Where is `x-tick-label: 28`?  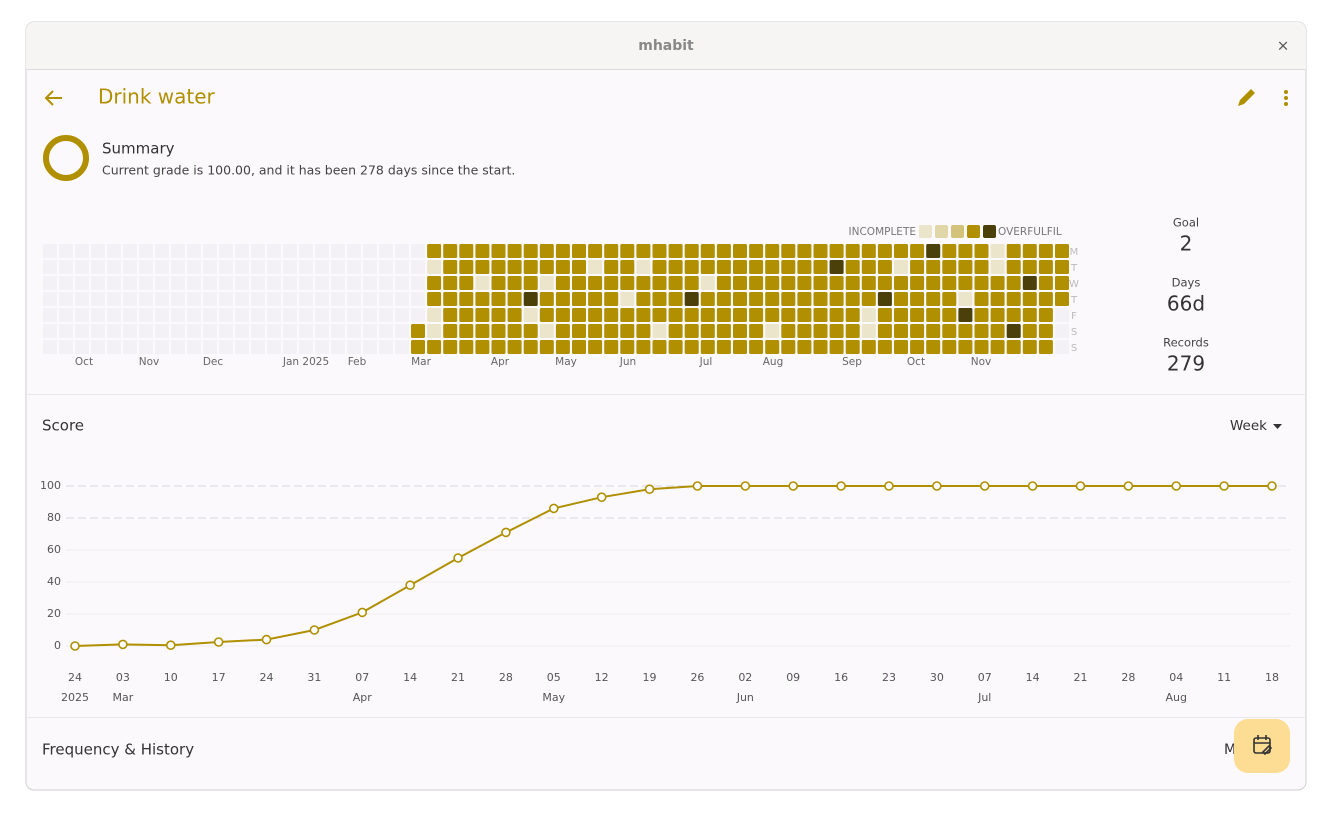 x-tick-label: 28 is located at coordinates (1128, 677).